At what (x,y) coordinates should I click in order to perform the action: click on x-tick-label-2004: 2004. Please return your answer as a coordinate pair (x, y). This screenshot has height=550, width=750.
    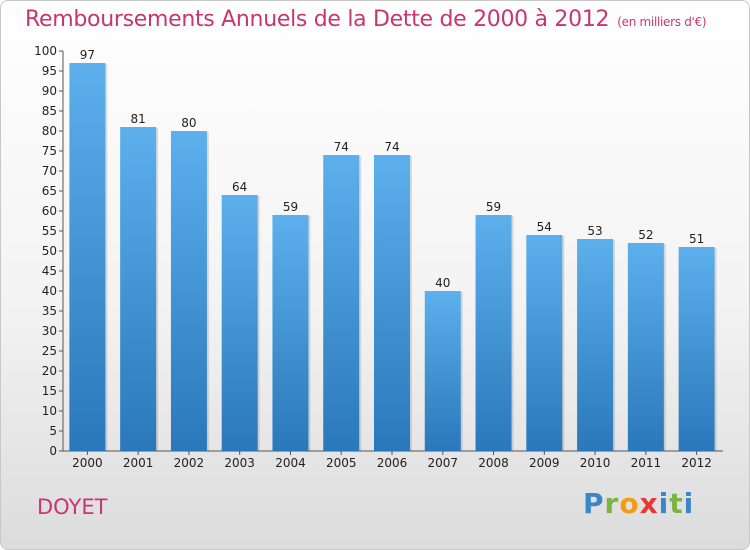
    Looking at the image, I should click on (290, 463).